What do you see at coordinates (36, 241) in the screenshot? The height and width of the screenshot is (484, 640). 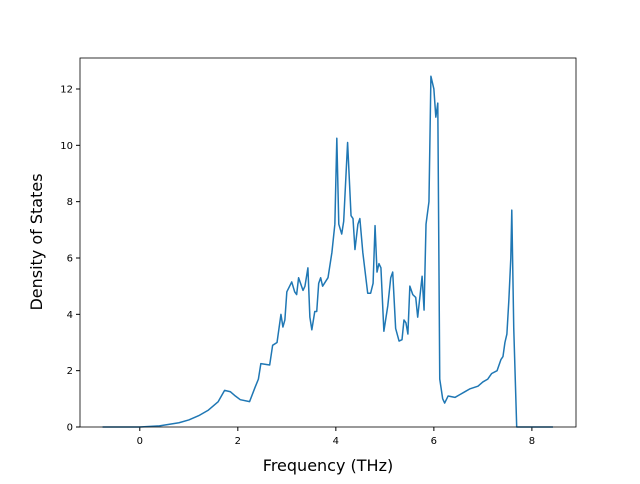 I see `y-axis-label: Density of States` at bounding box center [36, 241].